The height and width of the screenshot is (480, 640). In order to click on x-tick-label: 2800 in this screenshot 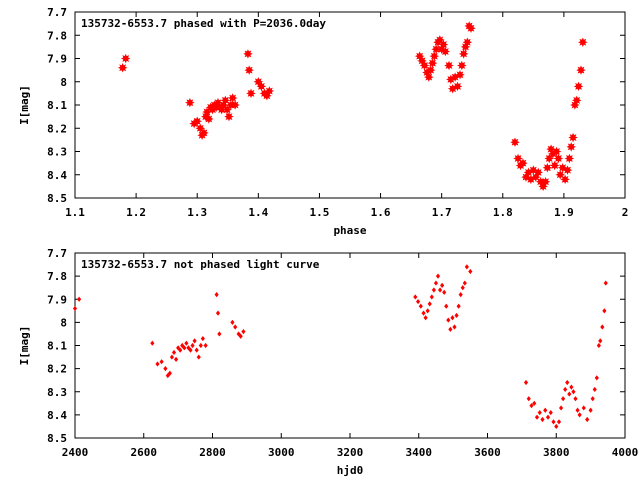, I will do `click(212, 452)`.